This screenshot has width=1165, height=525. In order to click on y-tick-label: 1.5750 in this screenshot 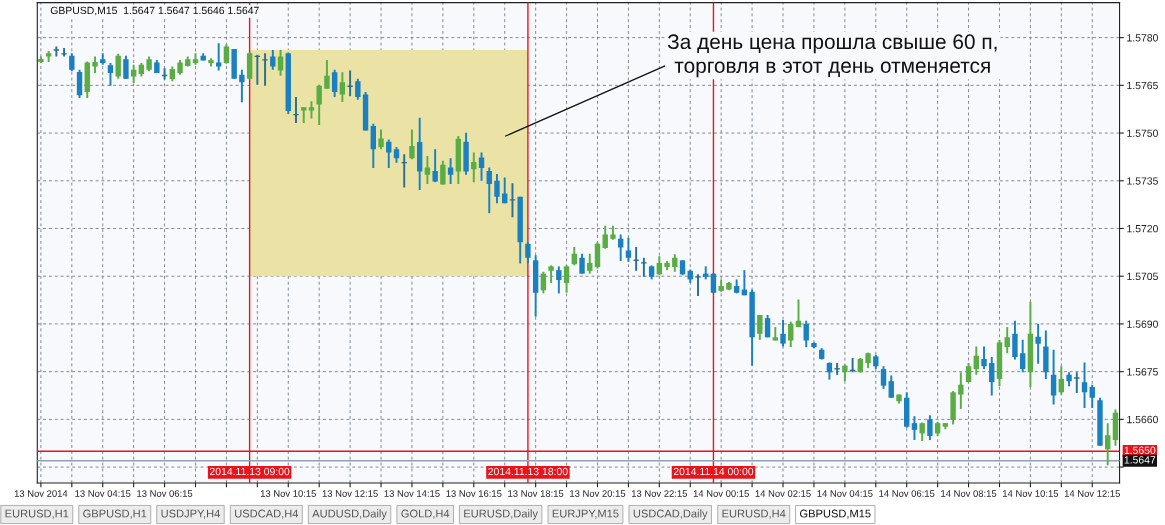, I will do `click(1142, 133)`.